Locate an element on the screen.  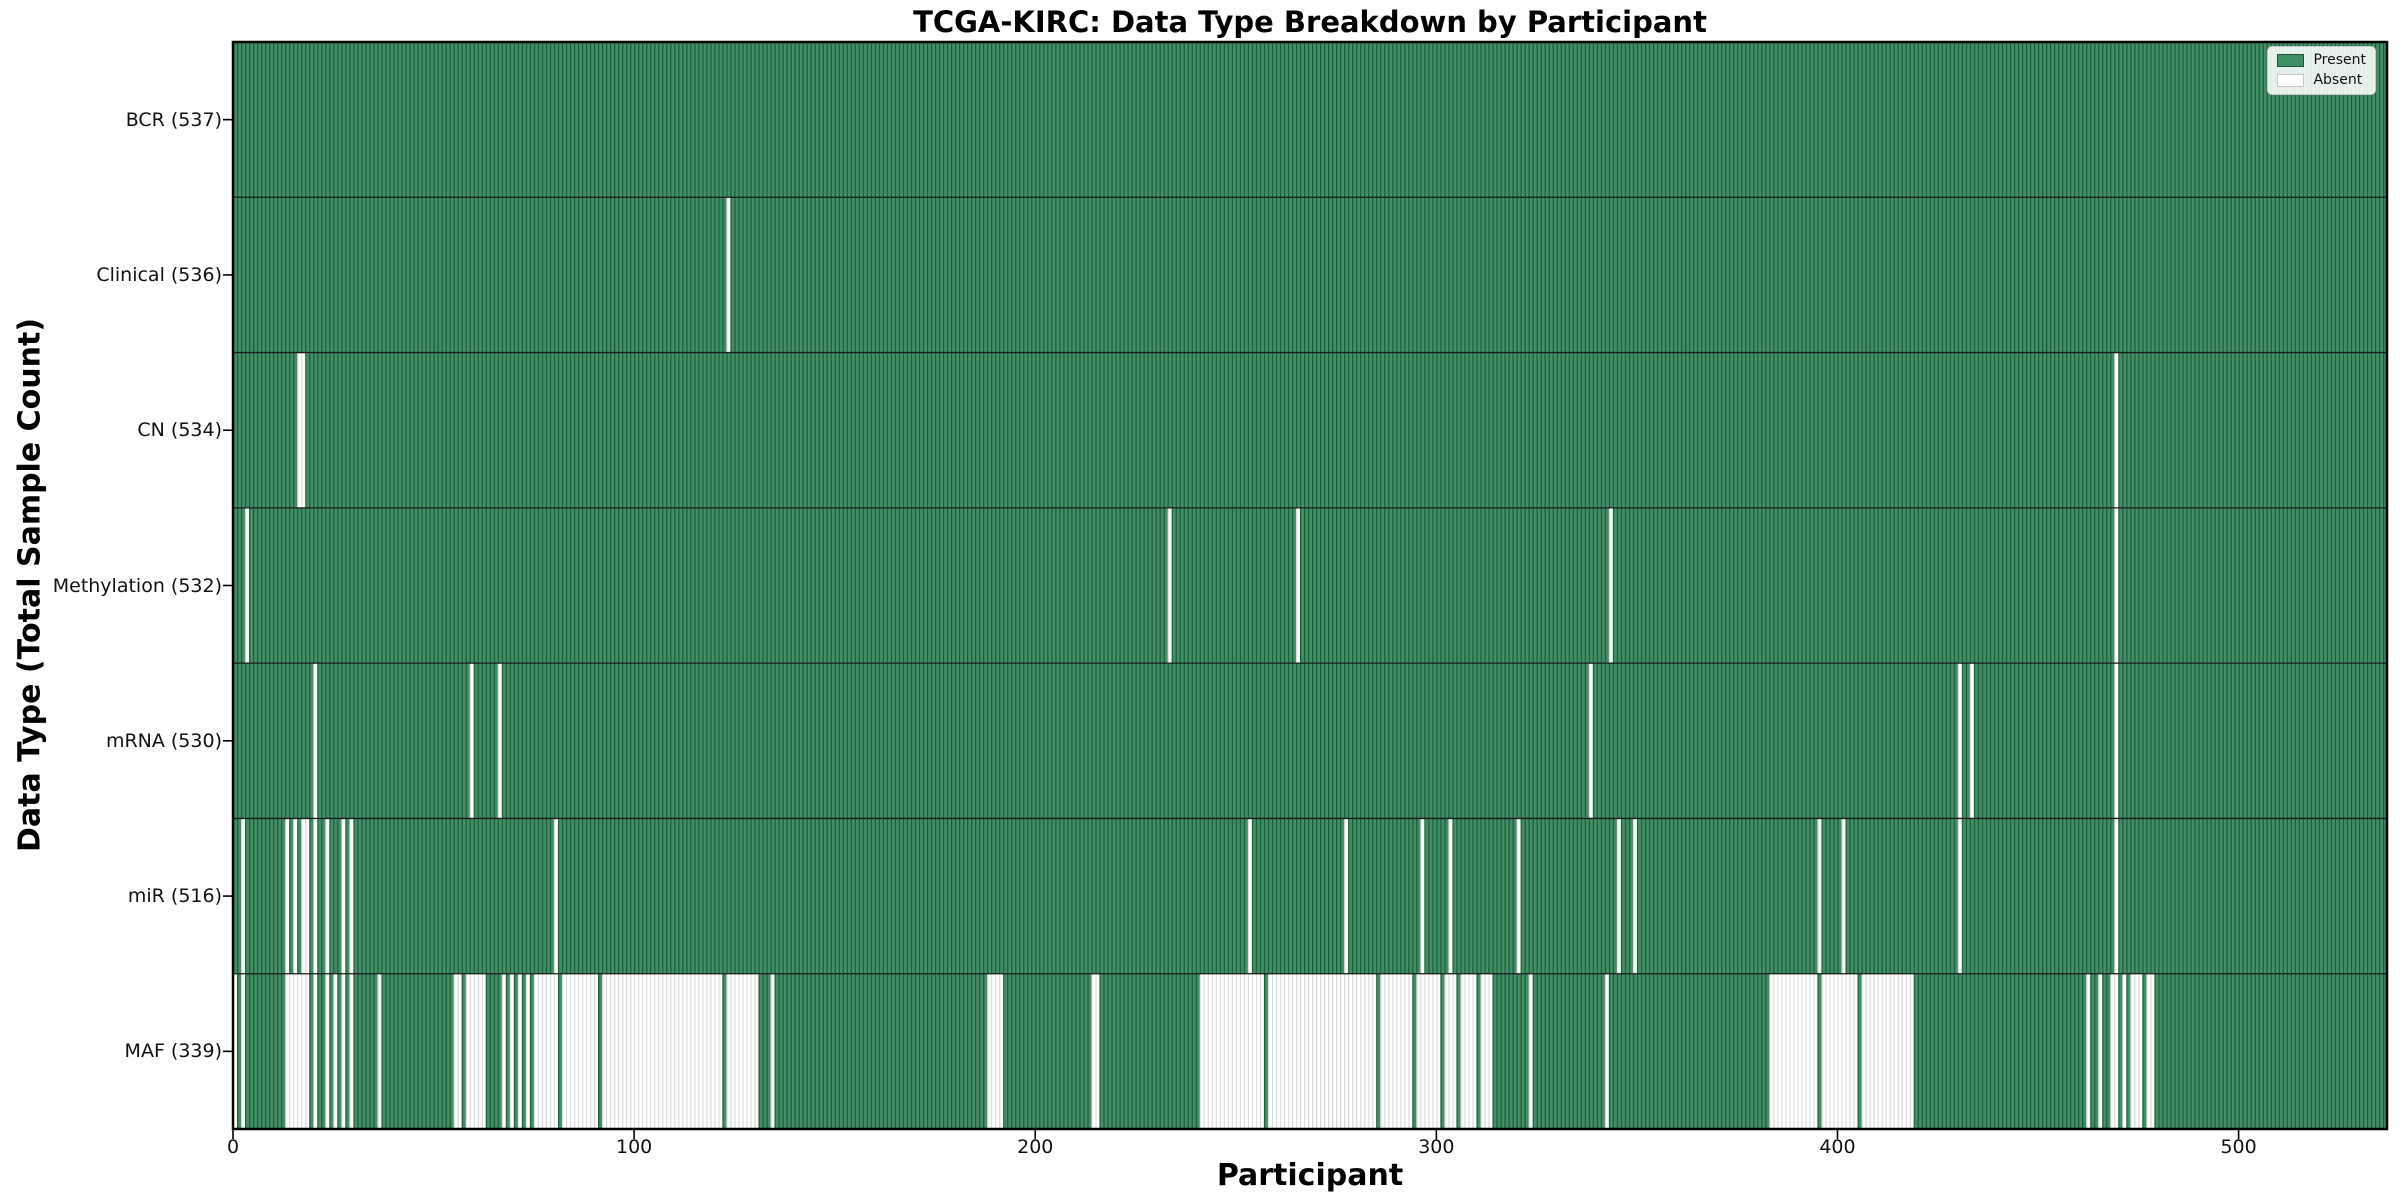
x-tick-label-0: 0 is located at coordinates (233, 1147).